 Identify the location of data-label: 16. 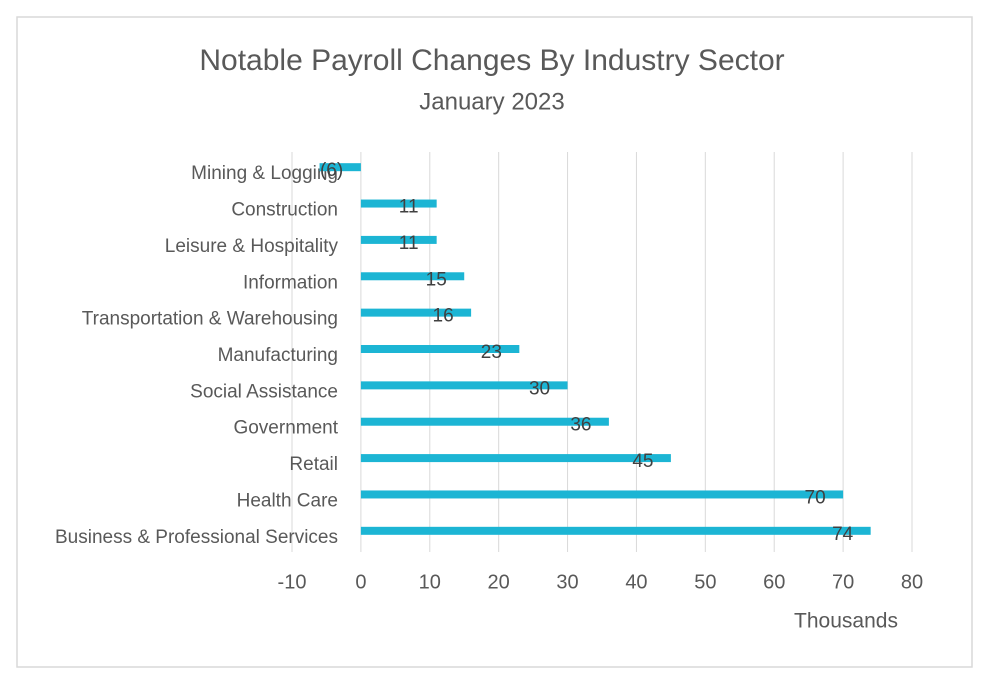
(443, 316).